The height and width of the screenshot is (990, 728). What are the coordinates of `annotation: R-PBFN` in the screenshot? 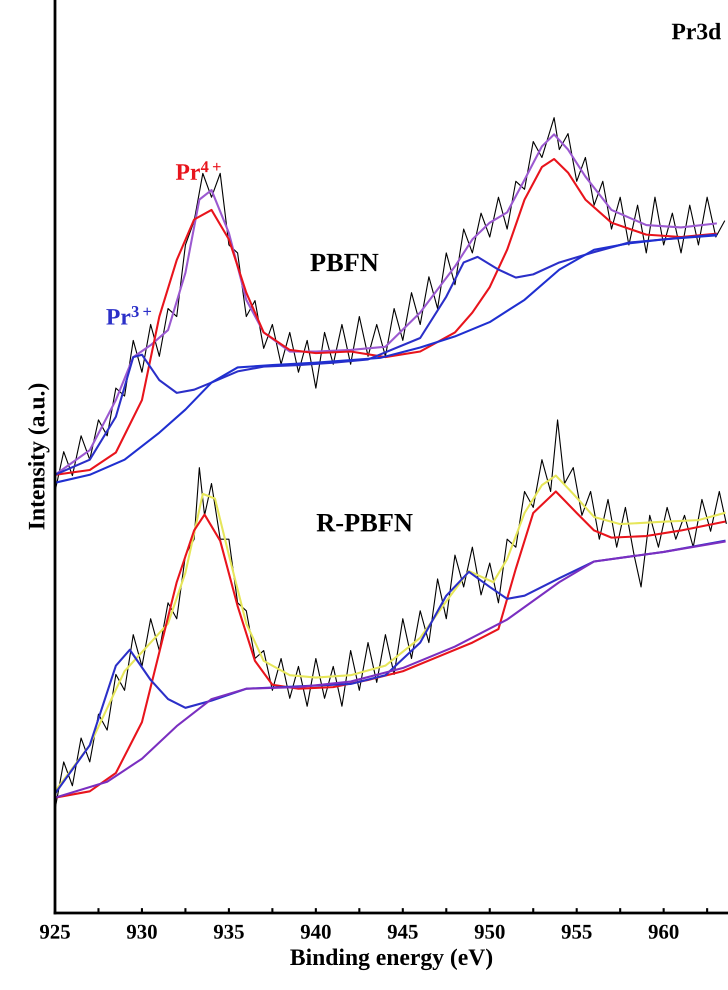 It's located at (364, 523).